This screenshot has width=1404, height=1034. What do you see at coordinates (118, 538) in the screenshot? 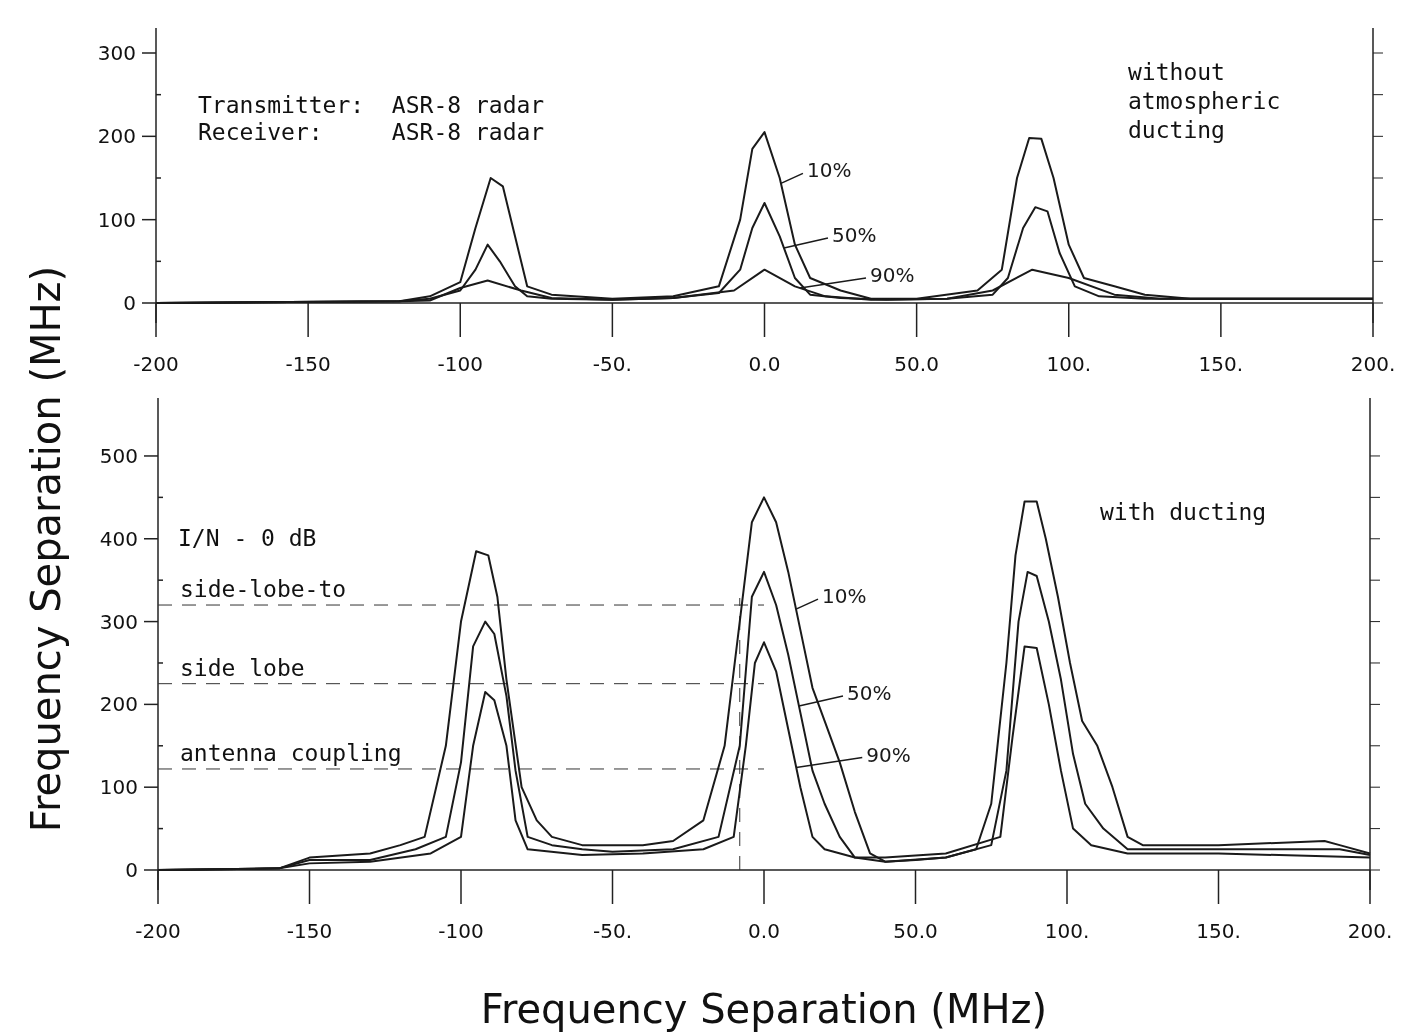
I see `y-tick-label: 400` at bounding box center [118, 538].